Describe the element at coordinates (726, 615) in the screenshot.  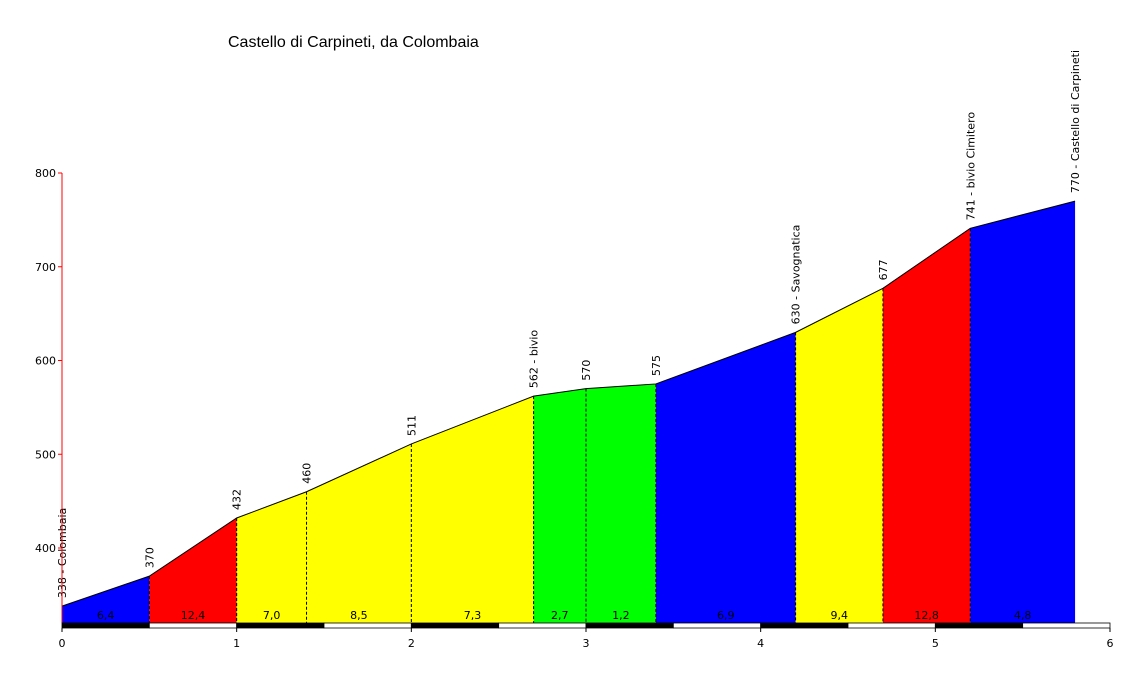
I see `gradient-label: 6,9` at that location.